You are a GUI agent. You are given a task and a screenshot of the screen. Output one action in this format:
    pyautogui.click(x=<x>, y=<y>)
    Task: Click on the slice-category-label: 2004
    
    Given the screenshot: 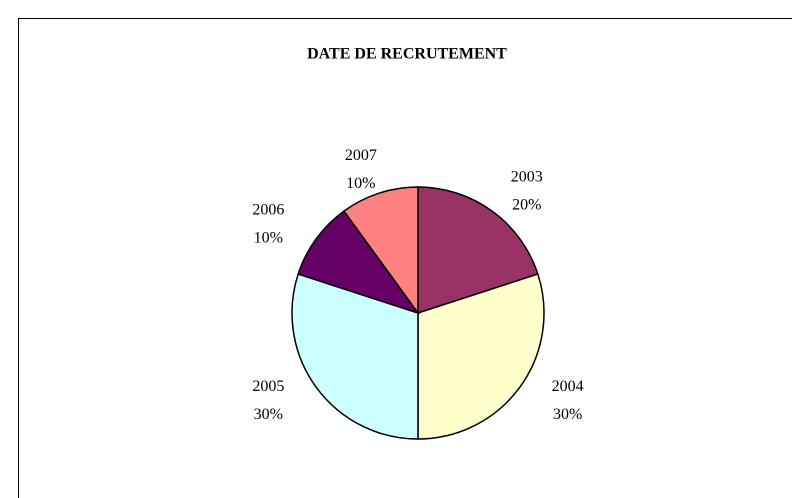 What is the action you would take?
    pyautogui.click(x=568, y=386)
    